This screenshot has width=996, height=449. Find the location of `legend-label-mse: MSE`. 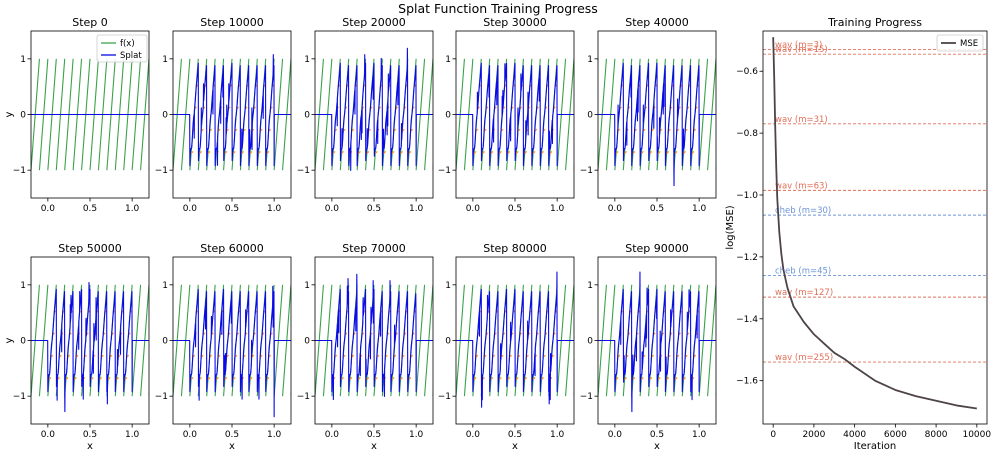

legend-label-mse: MSE is located at coordinates (969, 44).